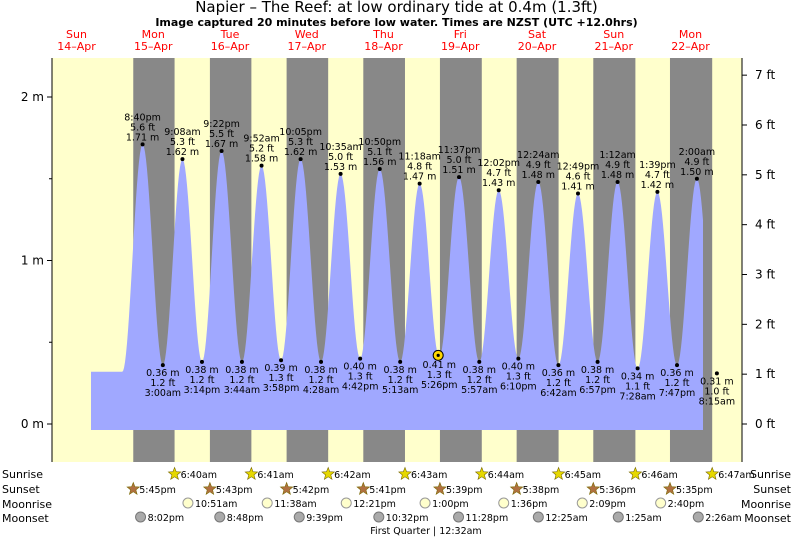 This screenshot has width=793, height=537. I want to click on tide-label: 1.71 m, so click(142, 137).